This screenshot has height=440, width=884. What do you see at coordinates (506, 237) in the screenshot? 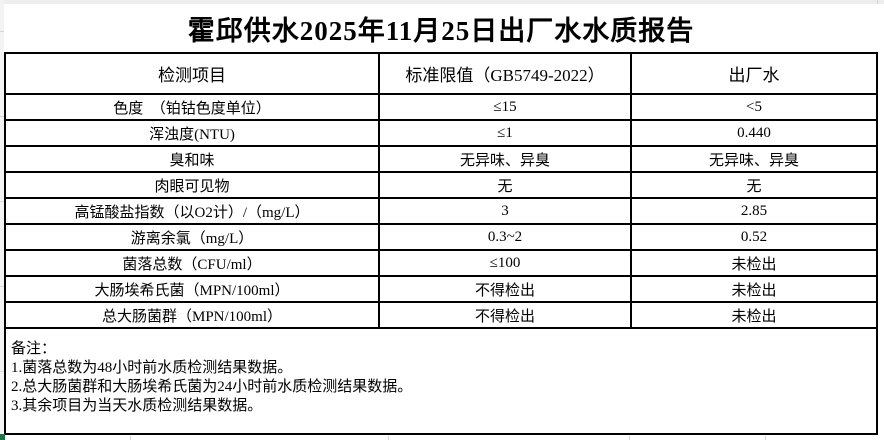
I see `limit-cell: 0.3~2` at bounding box center [506, 237].